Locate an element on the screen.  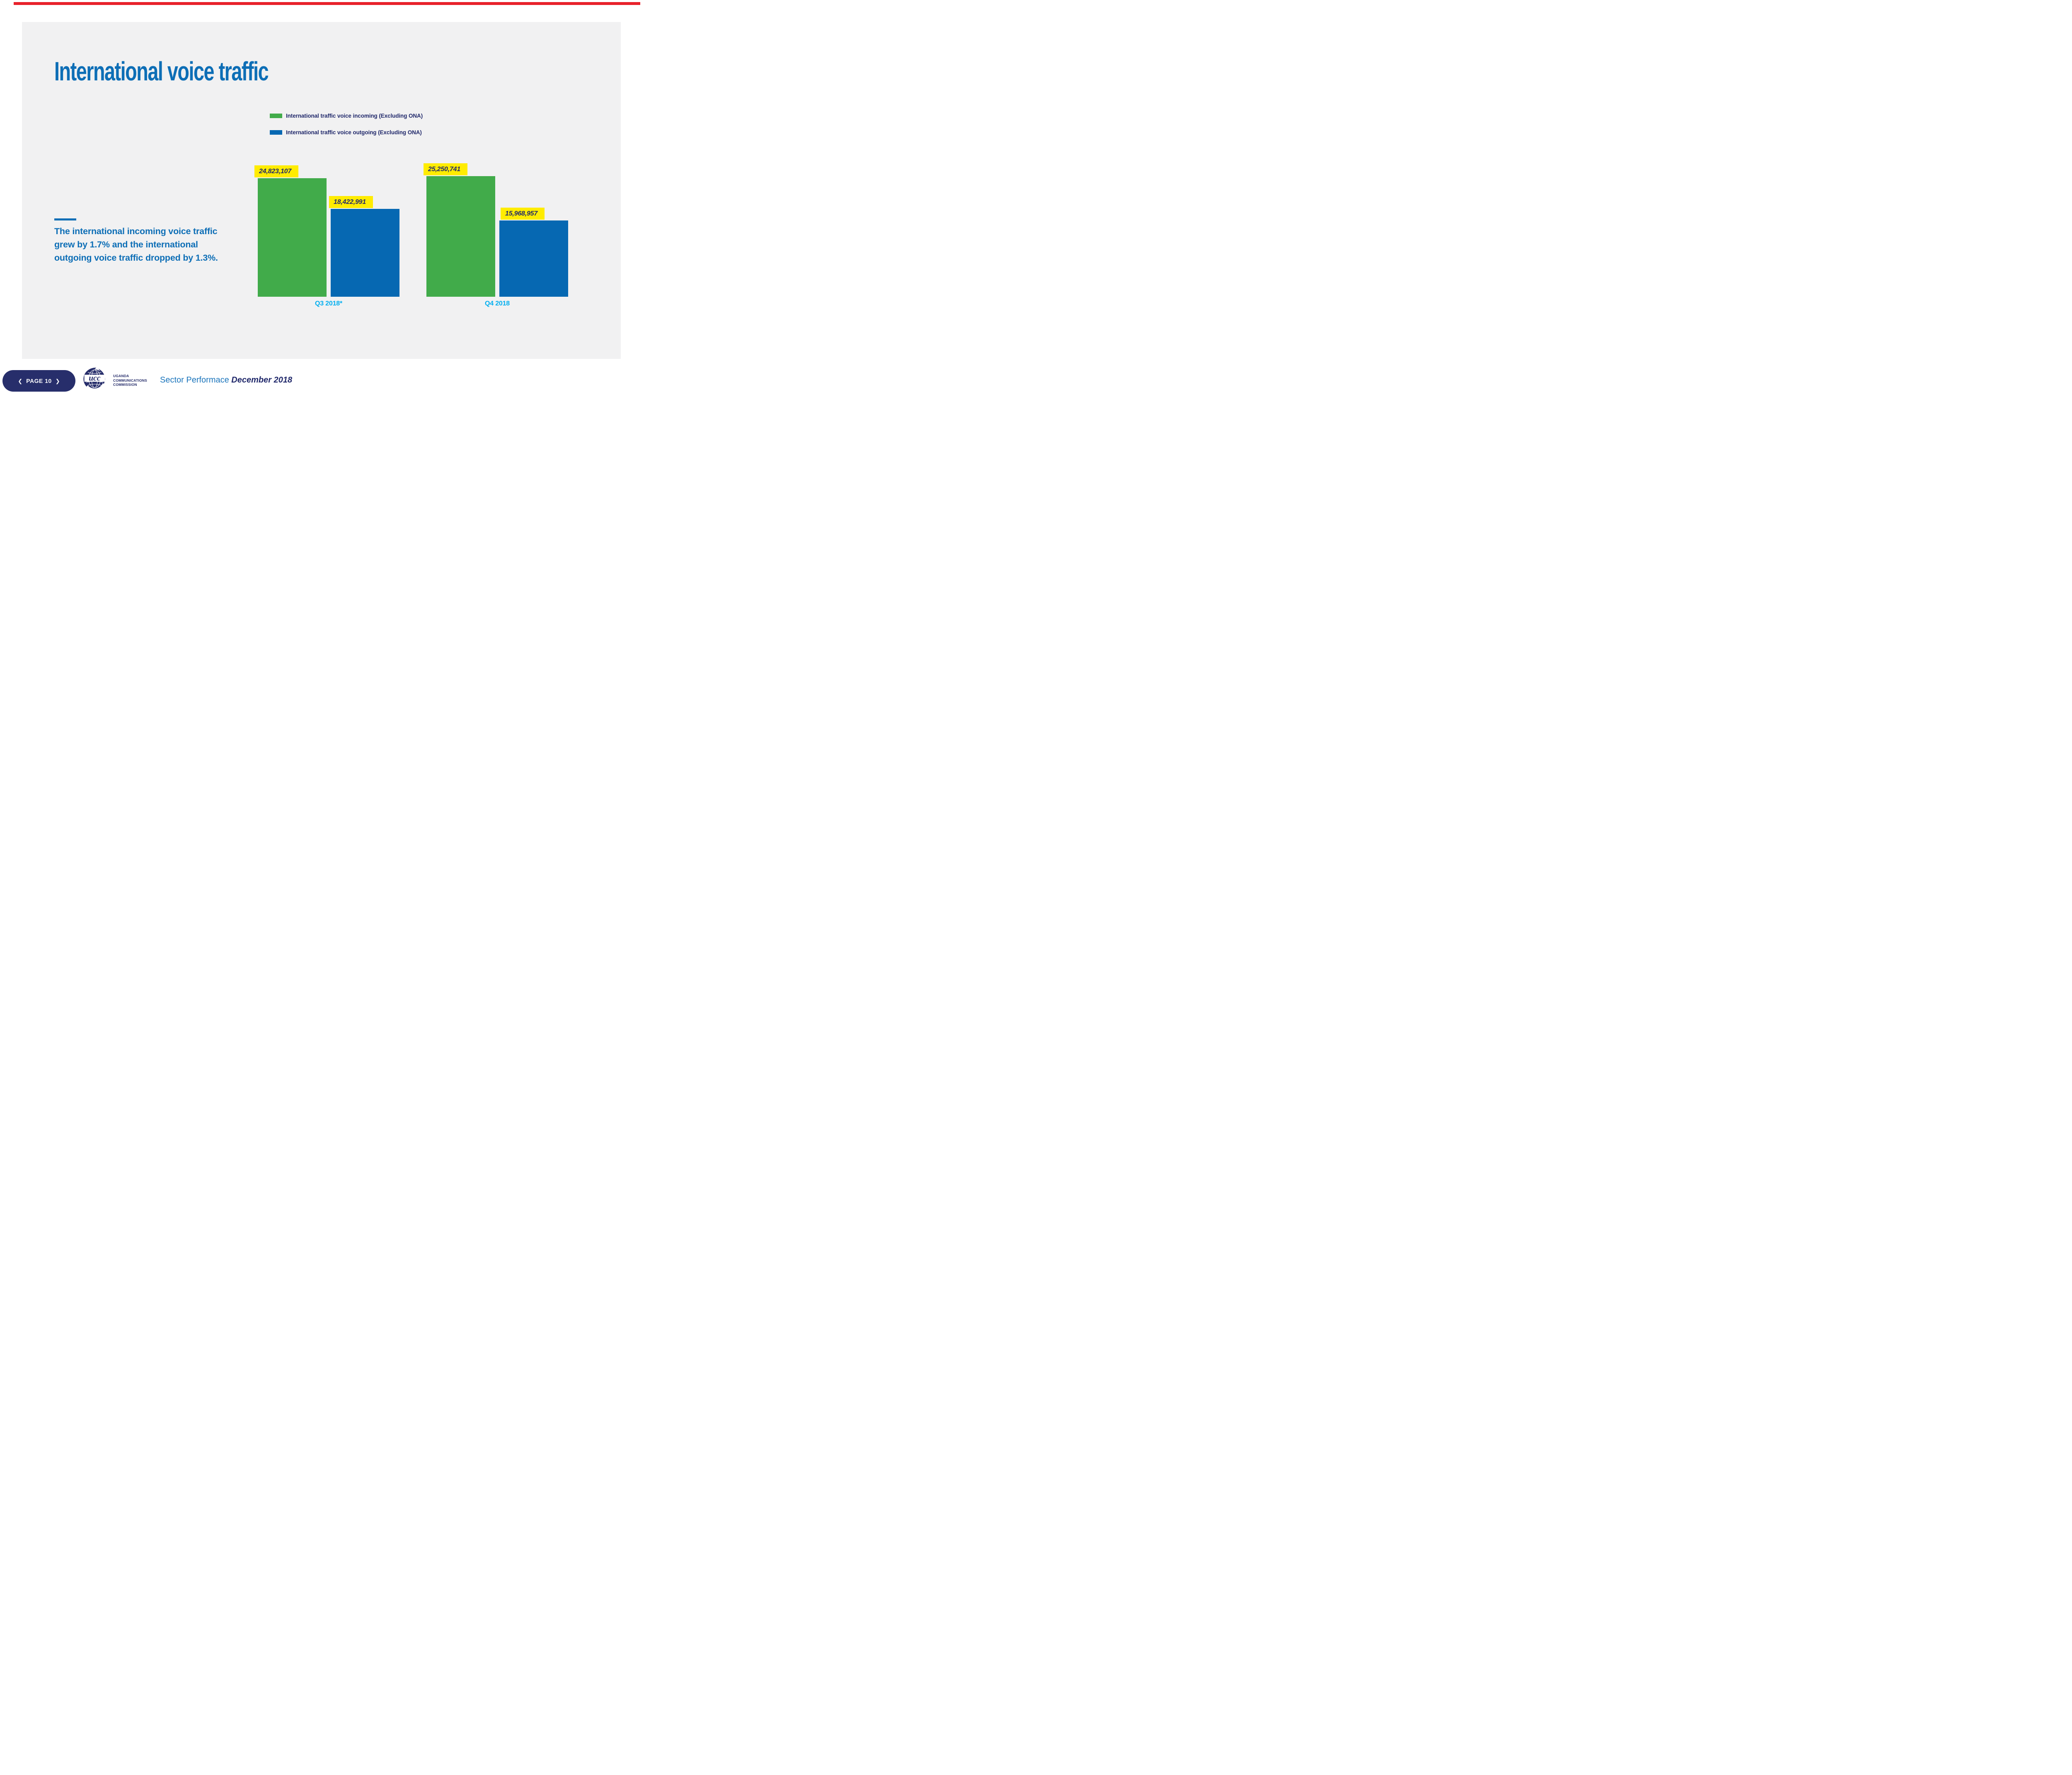
svg-text: ucc is located at coordinates (95, 378).